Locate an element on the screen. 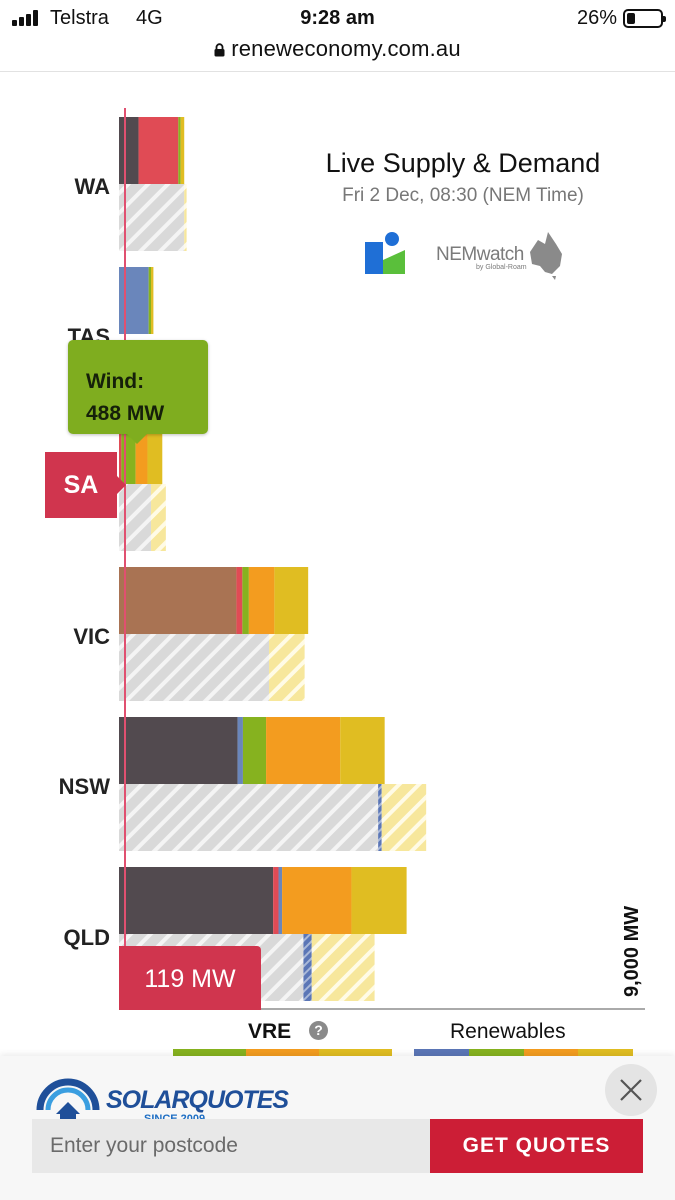 Image resolution: width=675 pixels, height=1200 pixels. supply-bar-sa-gas is located at coordinates (120, 450).